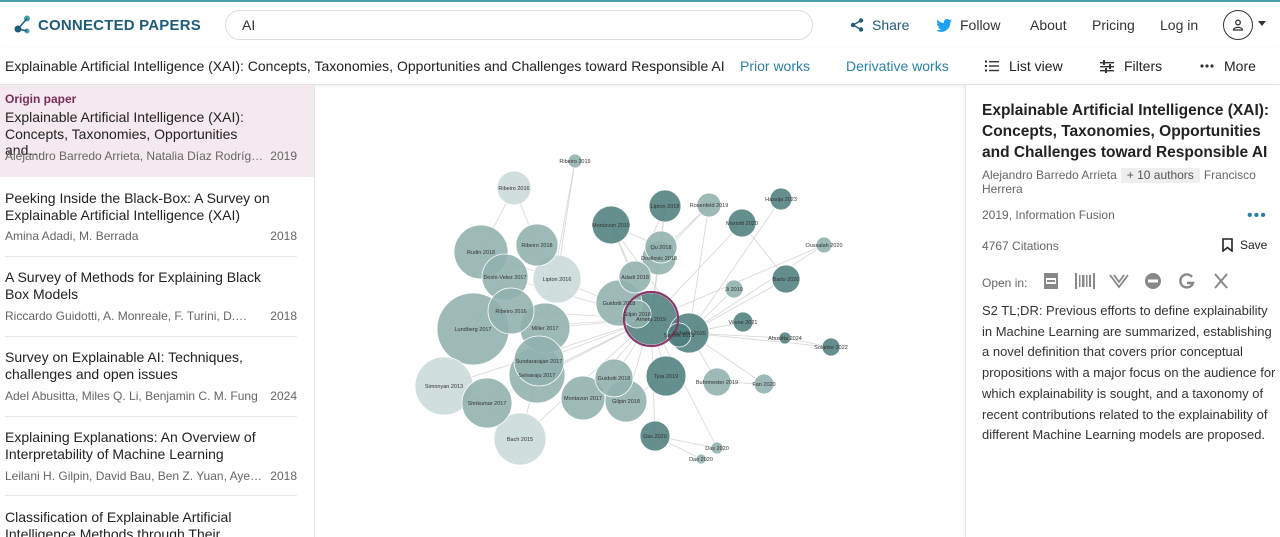 The height and width of the screenshot is (537, 1280). What do you see at coordinates (1131, 66) in the screenshot?
I see `filters-button: Filters` at bounding box center [1131, 66].